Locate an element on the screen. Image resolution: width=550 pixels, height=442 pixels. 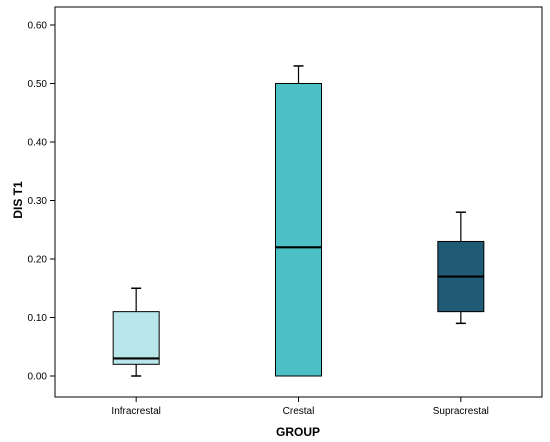
y-tick-label: 0.30 is located at coordinates (38, 201).